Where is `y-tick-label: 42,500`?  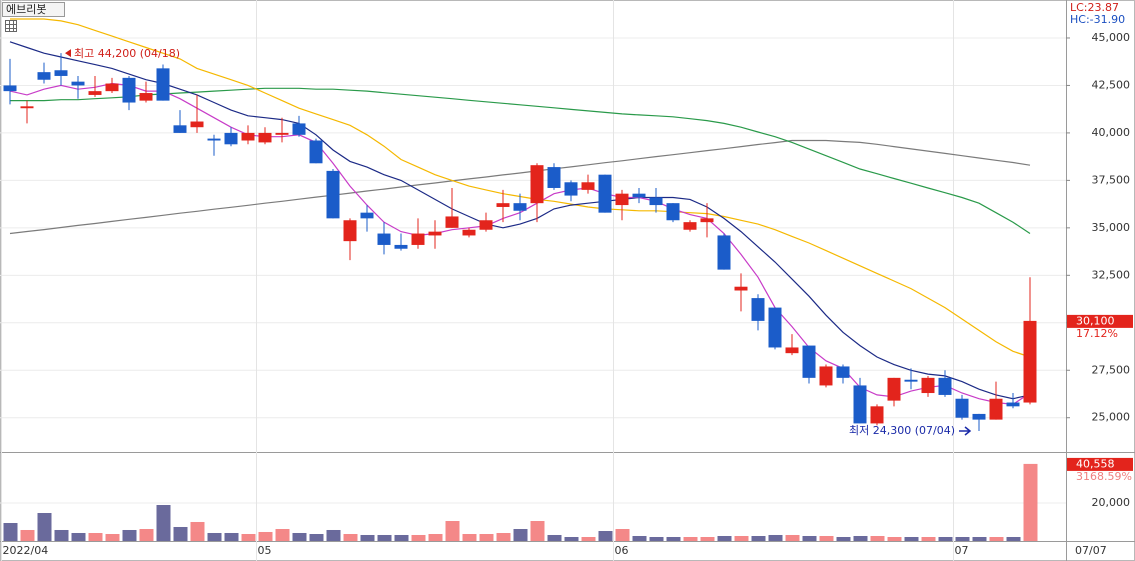 y-tick-label: 42,500 is located at coordinates (1111, 84).